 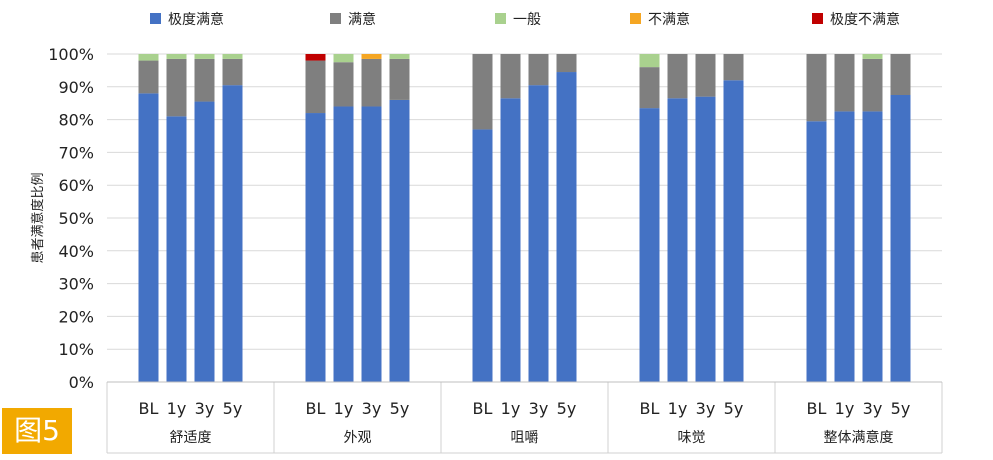 What do you see at coordinates (362, 19) in the screenshot?
I see `legend-label: 满意` at bounding box center [362, 19].